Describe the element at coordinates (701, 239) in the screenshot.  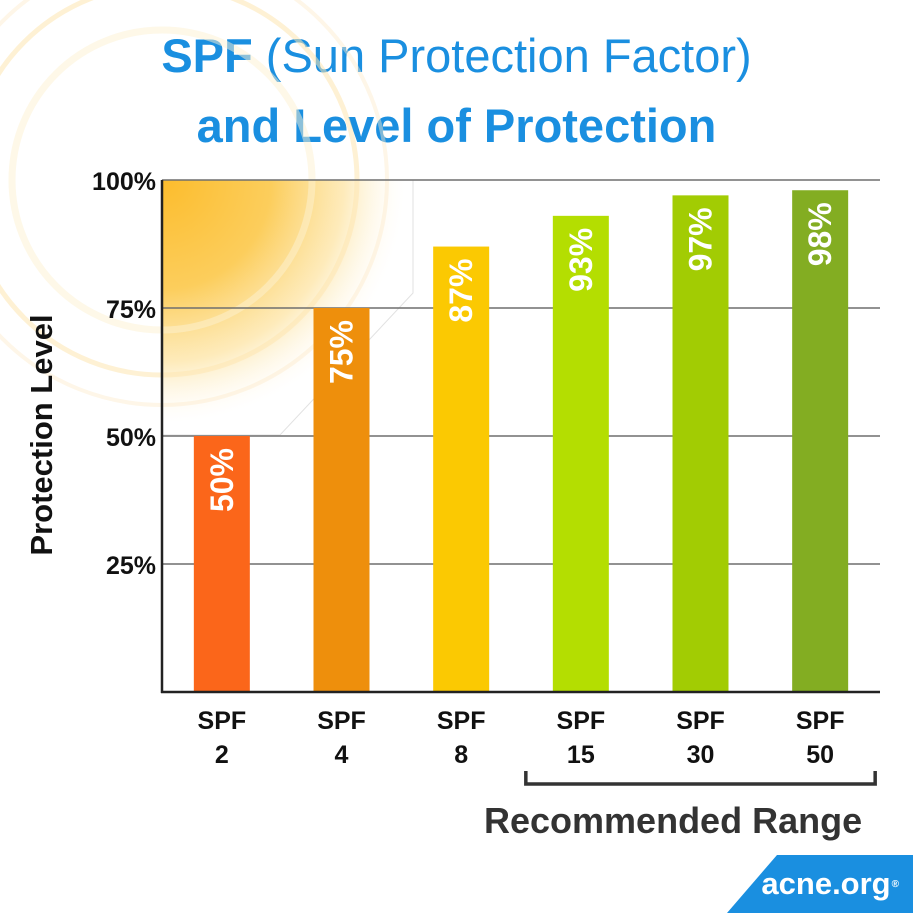
I see `bar-value-label: 97%` at that location.